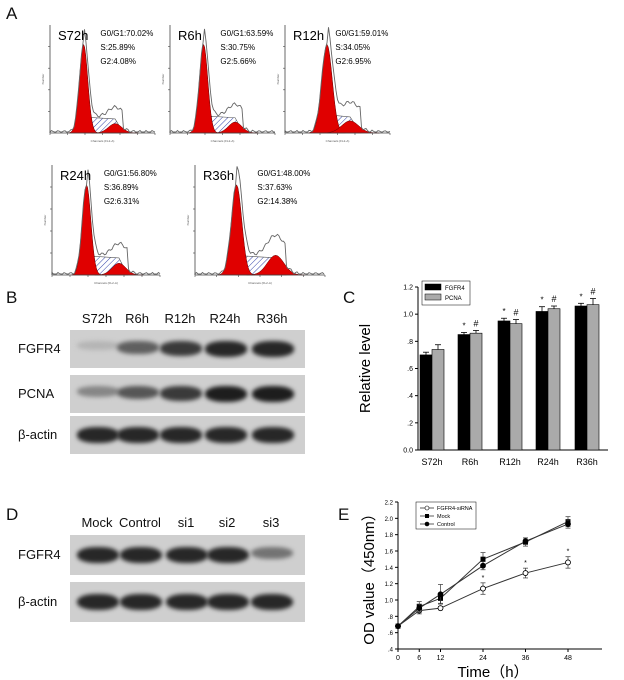 This screenshot has width=624, height=680. Describe the element at coordinates (353, 61) in the screenshot. I see `g2-stat: G2:6.95%` at that location.